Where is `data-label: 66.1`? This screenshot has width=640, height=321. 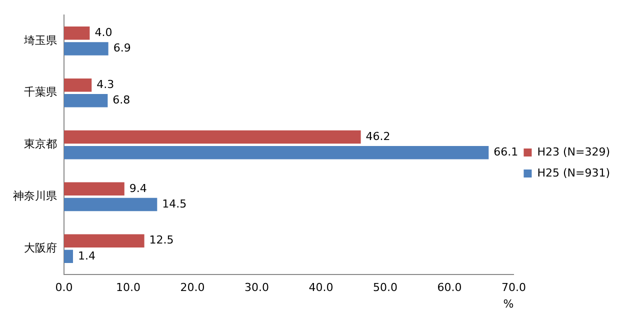 data-label: 66.1 is located at coordinates (506, 151).